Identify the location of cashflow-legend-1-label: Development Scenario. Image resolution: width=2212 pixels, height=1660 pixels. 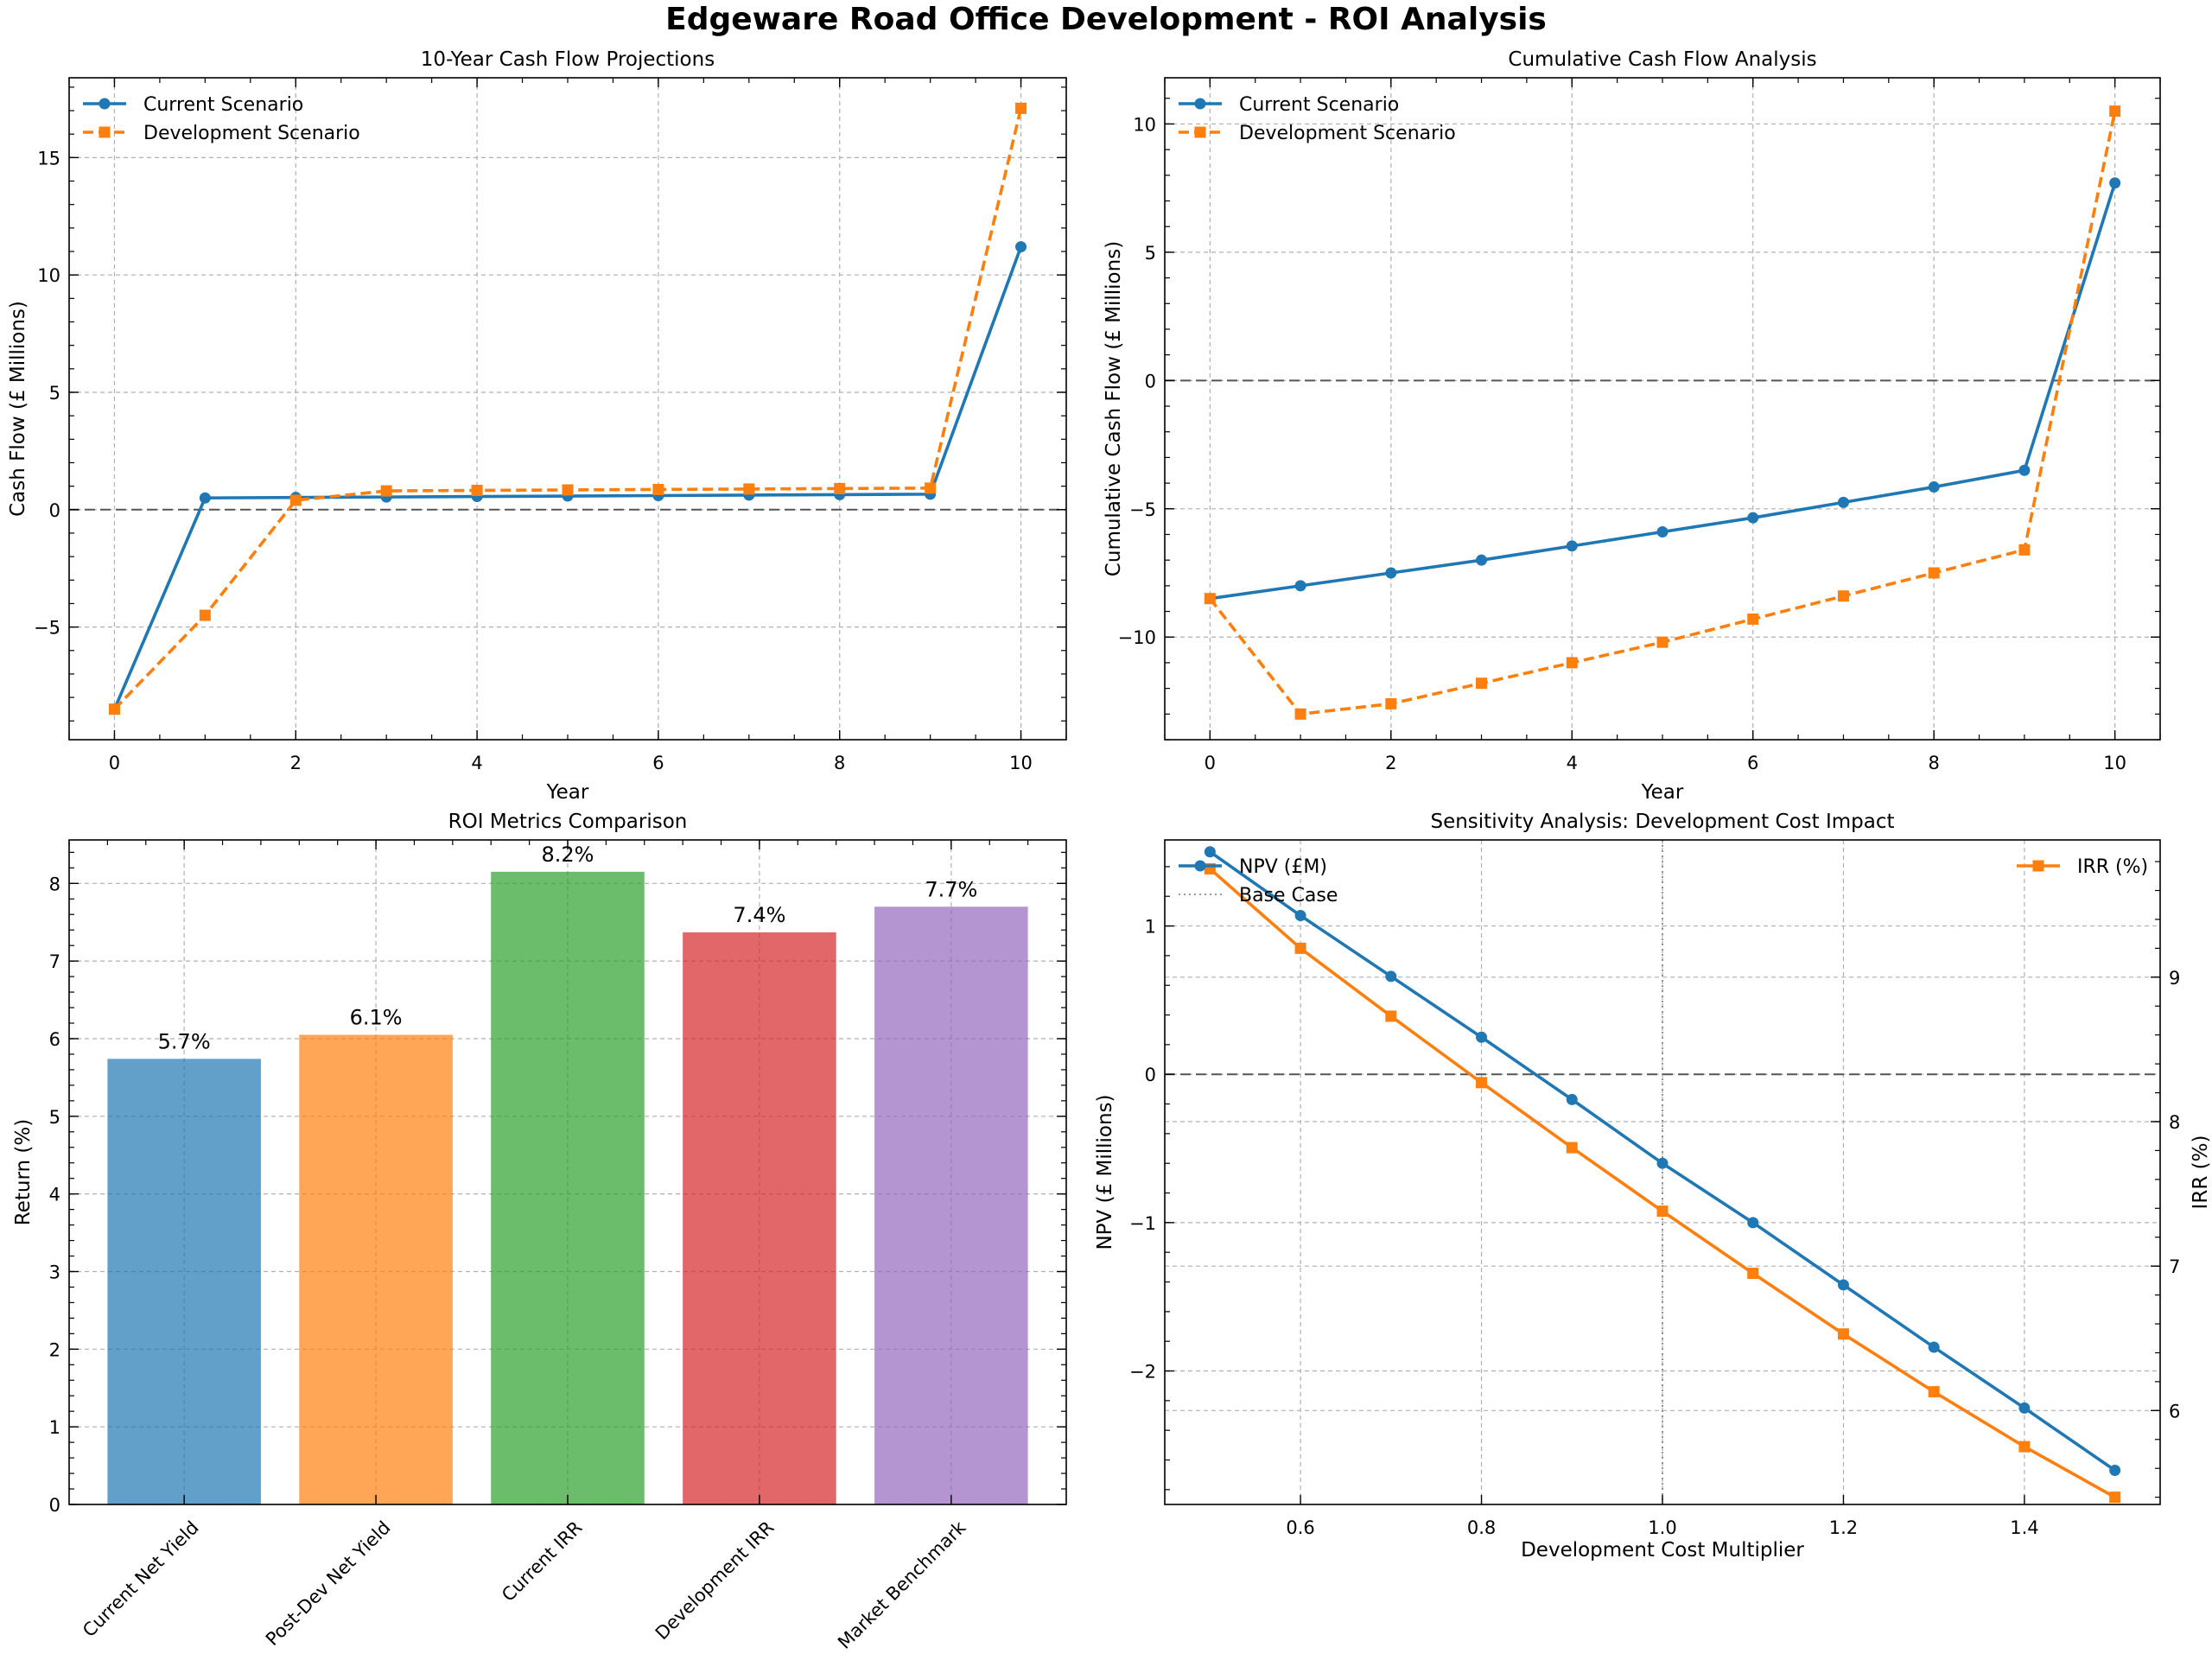
(251, 133).